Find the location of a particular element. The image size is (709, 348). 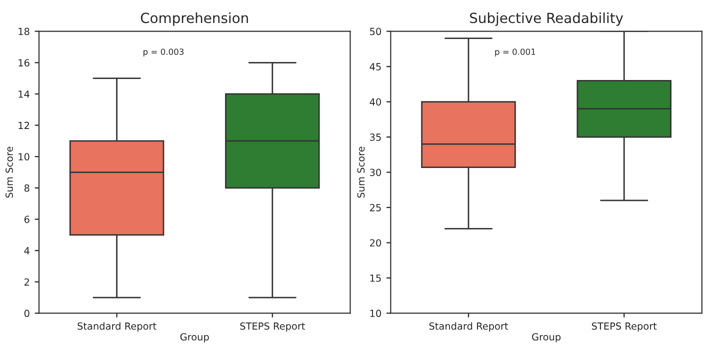

y-tick-label: 12 is located at coordinates (23, 125).